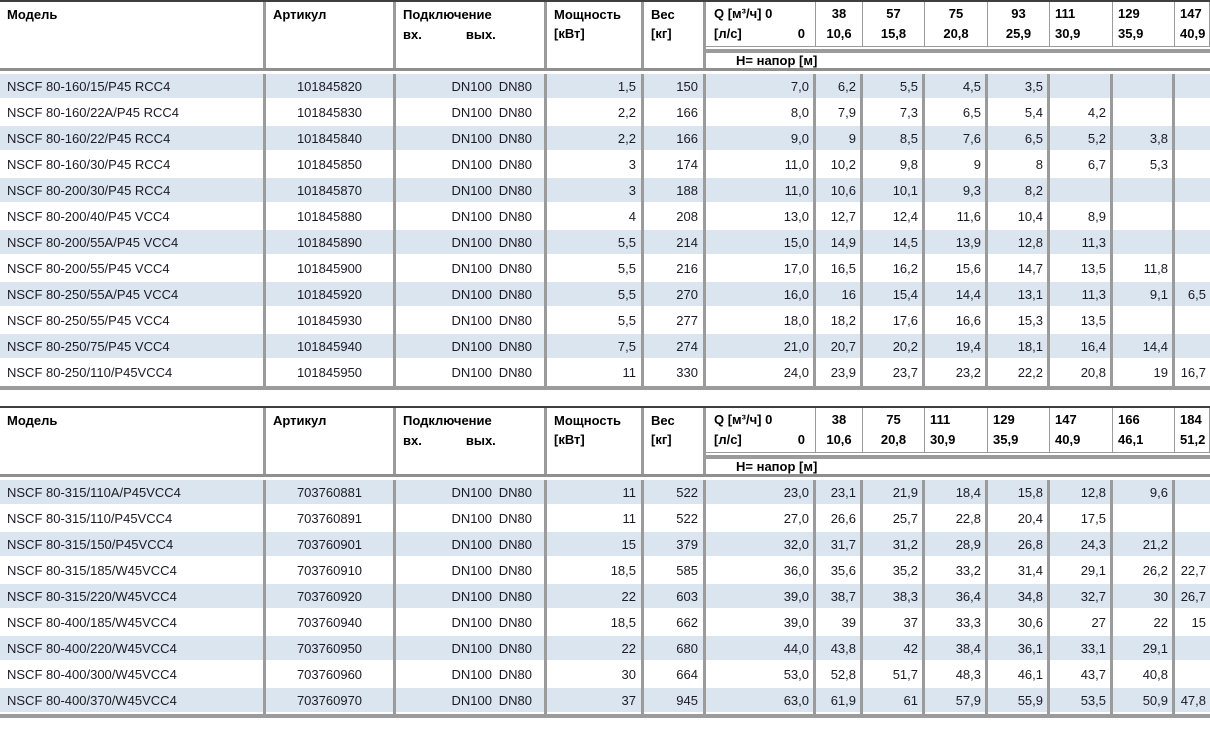  Describe the element at coordinates (956, 139) in the screenshot. I see `head-value-cell: 7,6` at that location.